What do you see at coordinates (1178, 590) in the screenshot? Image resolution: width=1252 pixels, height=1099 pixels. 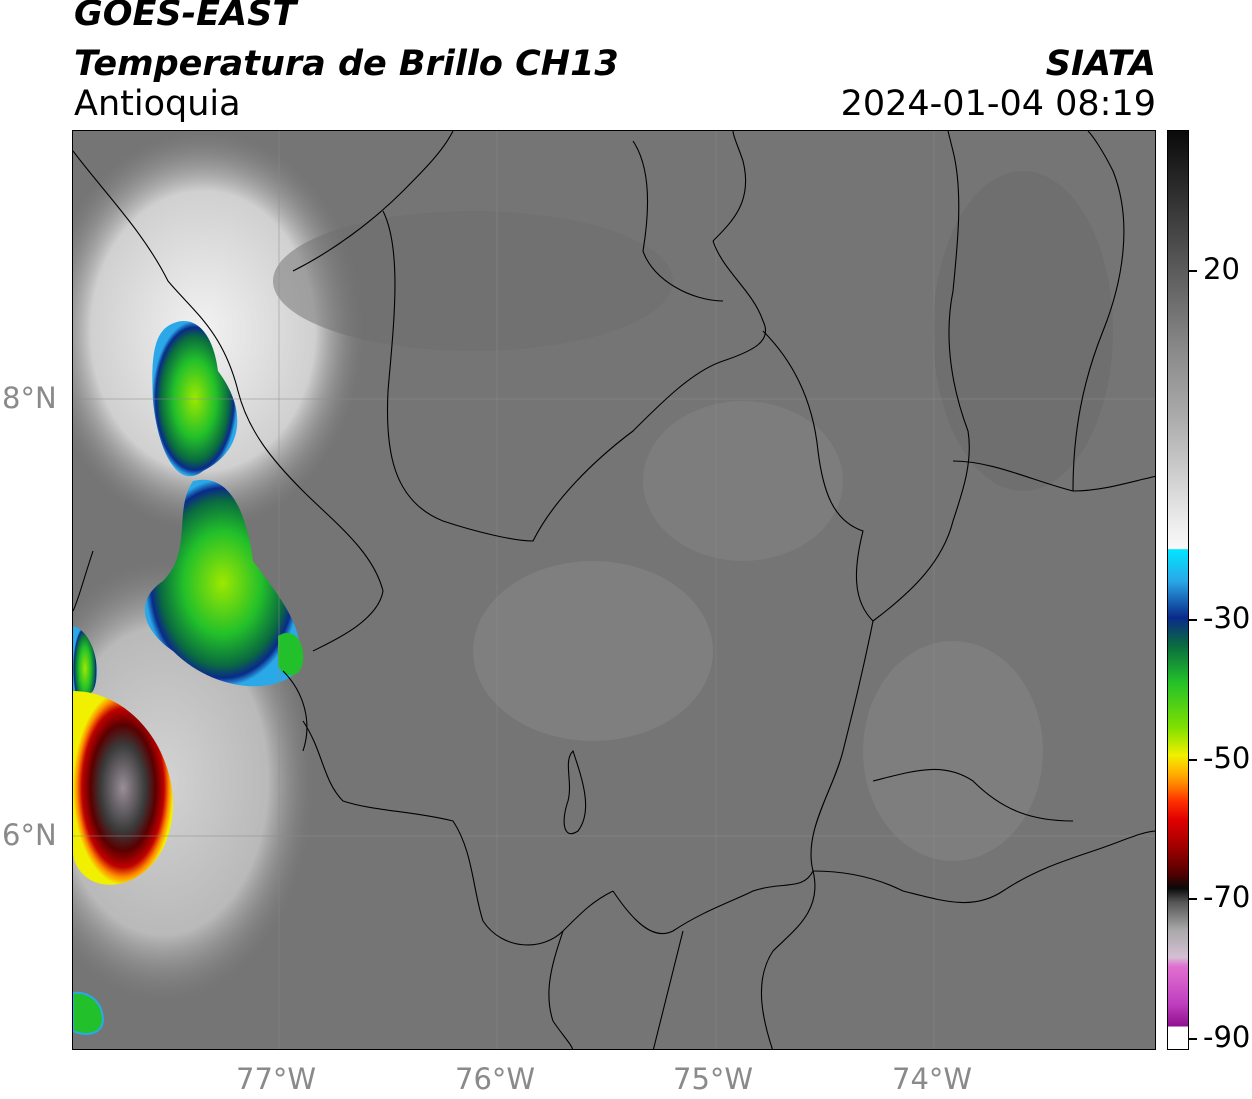 I see `colorbar` at bounding box center [1178, 590].